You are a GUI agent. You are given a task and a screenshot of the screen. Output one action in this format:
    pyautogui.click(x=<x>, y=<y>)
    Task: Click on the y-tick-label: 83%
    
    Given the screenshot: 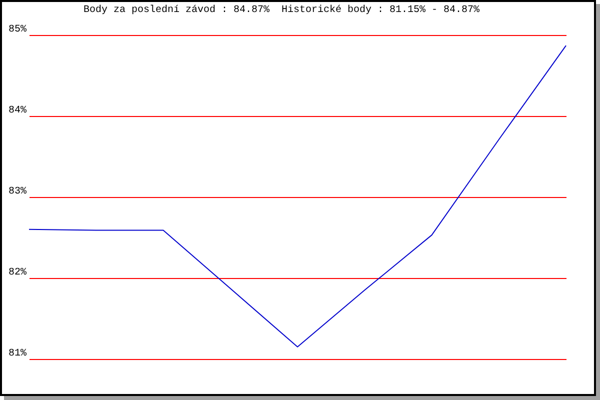 What is the action you would take?
    pyautogui.click(x=17, y=192)
    